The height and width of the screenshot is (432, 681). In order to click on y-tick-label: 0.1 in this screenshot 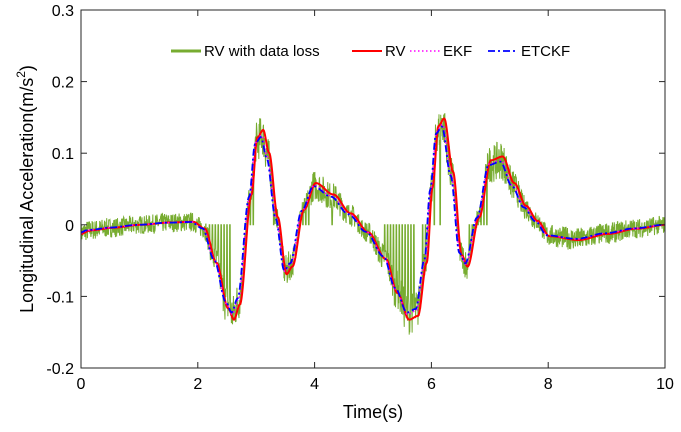, I will do `click(63, 154)`.